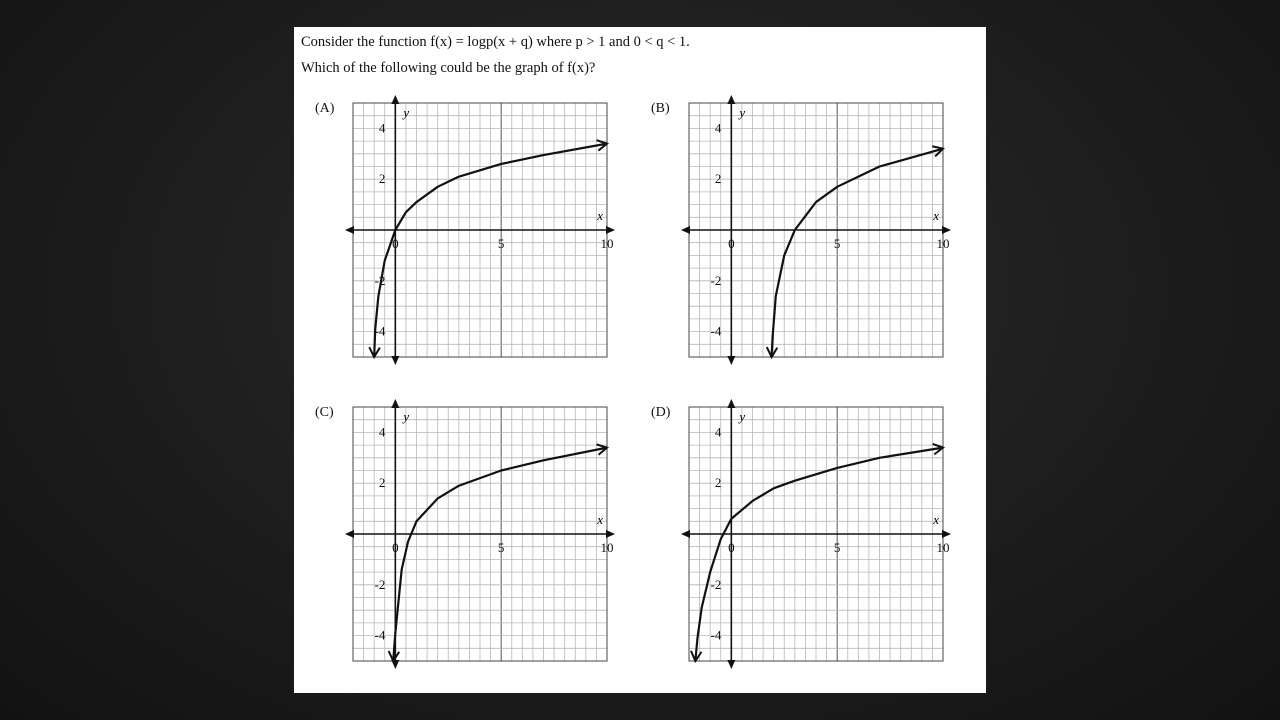  I want to click on graph-b-plot: 0 5 10 4 2 -2 -4 x y, so click(816, 230).